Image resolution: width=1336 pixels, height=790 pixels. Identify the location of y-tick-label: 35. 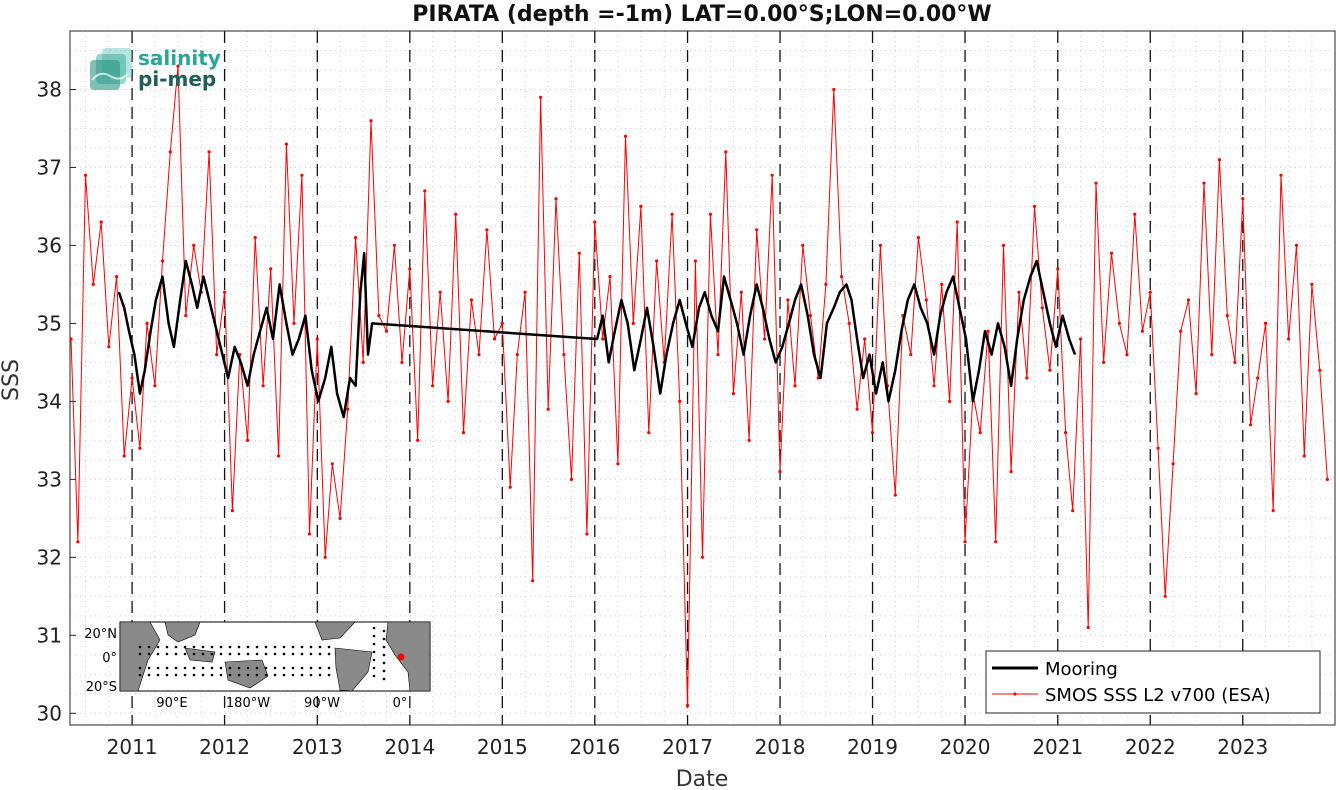
(49, 323).